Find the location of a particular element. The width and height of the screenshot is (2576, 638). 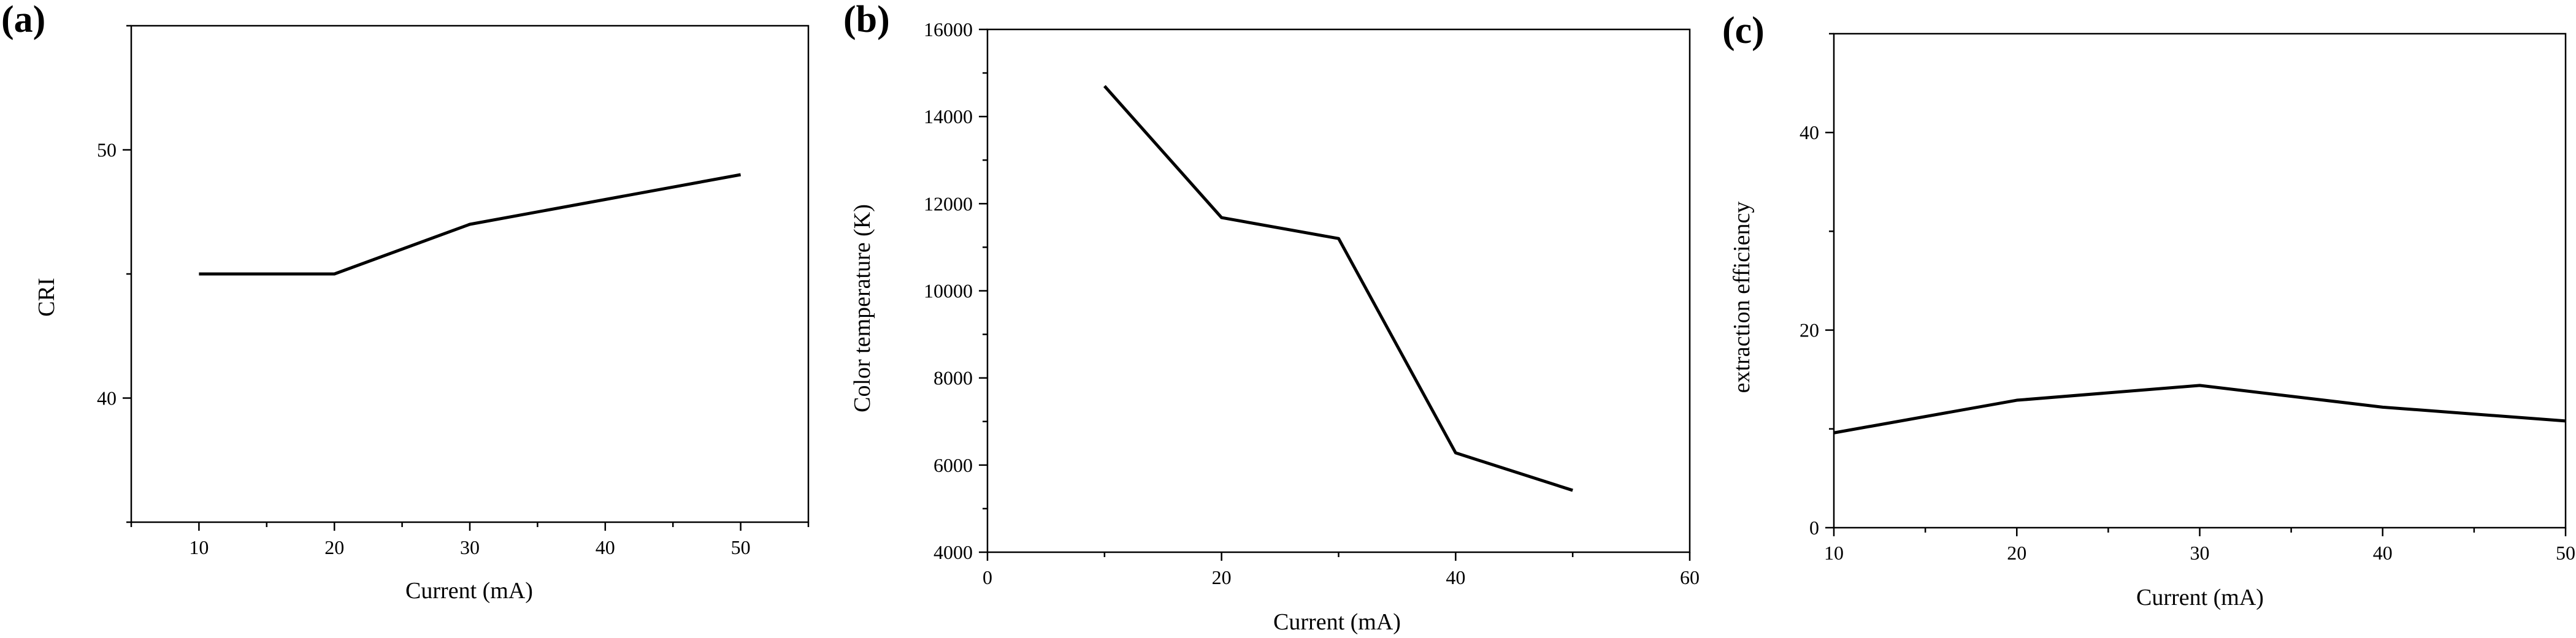

y-axis-title-c: extraction efficiency is located at coordinates (1742, 297).